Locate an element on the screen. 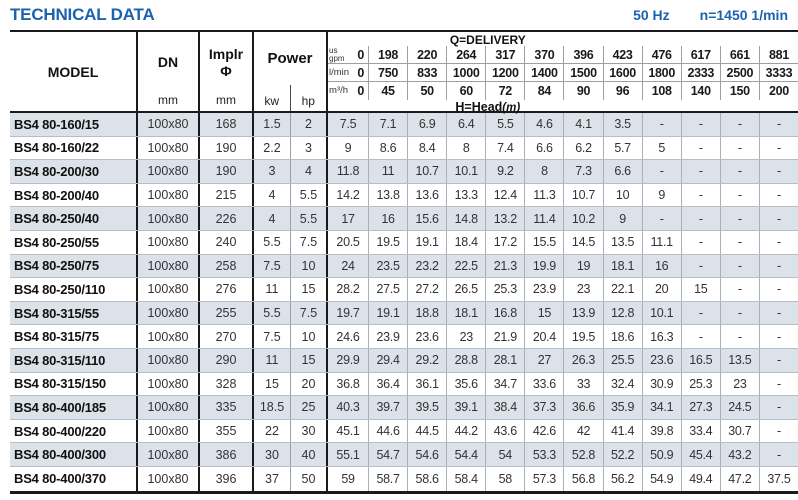 This screenshot has width=798, height=500. head-cell: 59 is located at coordinates (348, 478).